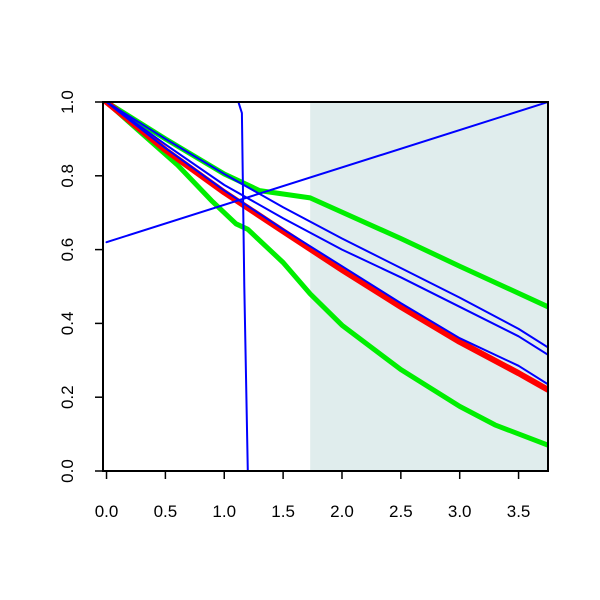  I want to click on x-tick-label: 3.0, so click(460, 511).